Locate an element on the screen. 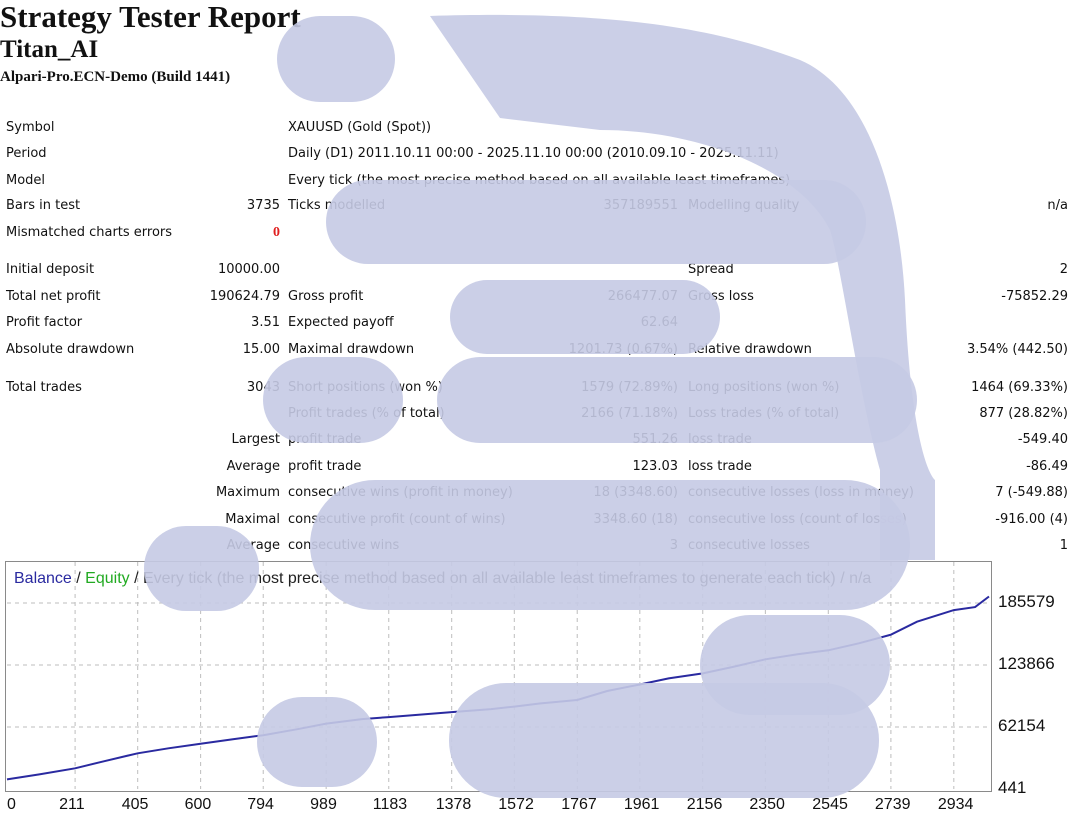 The width and height of the screenshot is (1080, 822). server-build: Alpari-Pro.ECN-Demo (Build 1441) is located at coordinates (115, 77).